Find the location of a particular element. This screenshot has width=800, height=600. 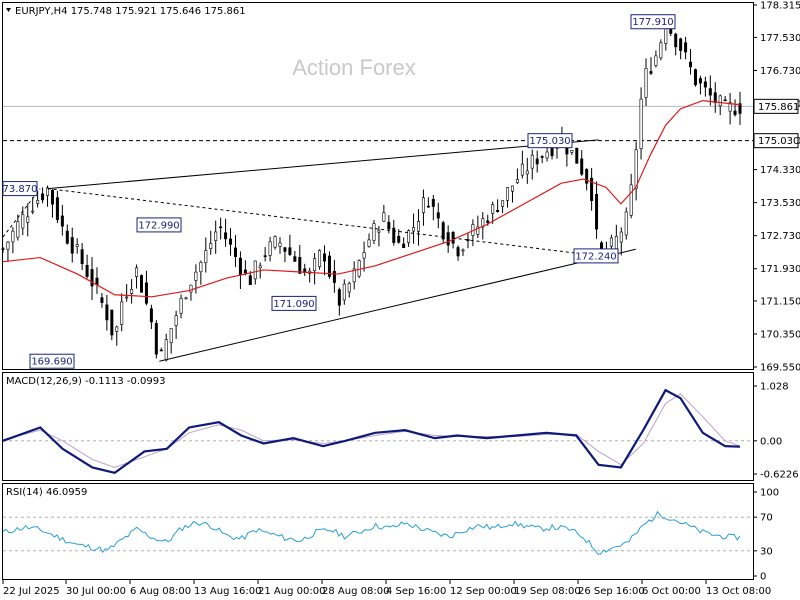

rsi-axis-tick-label: 30 is located at coordinates (766, 551).